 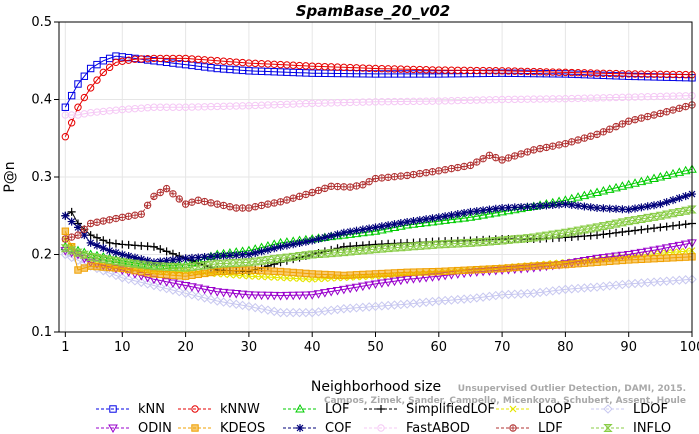 I want to click on series-fastabod, so click(x=378, y=105).